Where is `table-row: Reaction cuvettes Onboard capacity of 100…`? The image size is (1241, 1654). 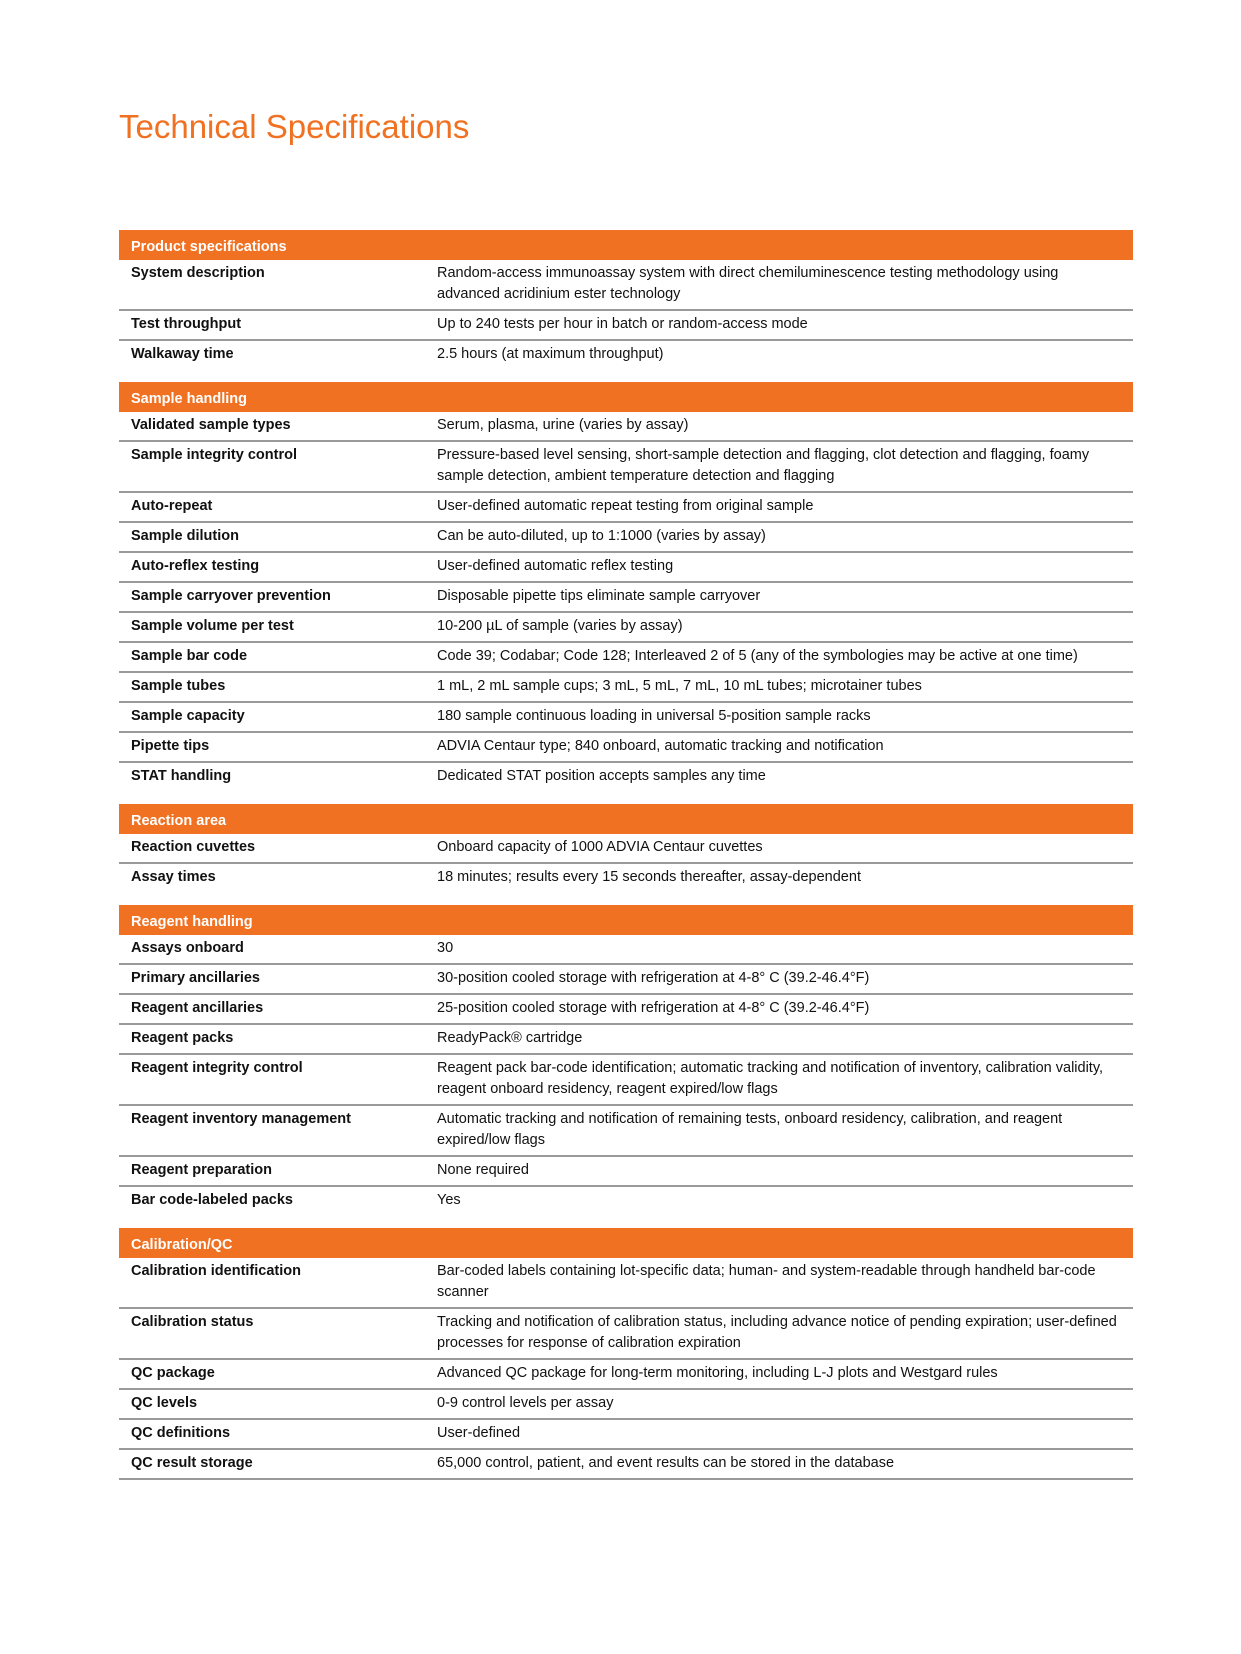
table-row: Reaction cuvettes Onboard capacity of 100… is located at coordinates (626, 849).